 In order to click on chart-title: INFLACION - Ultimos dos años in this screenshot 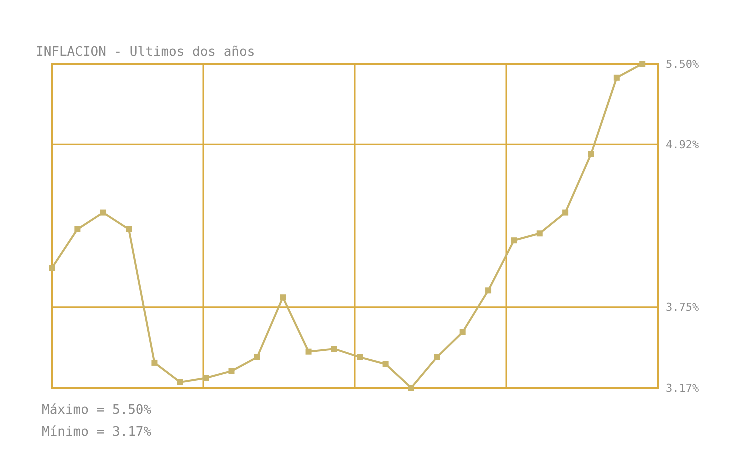, I will do `click(146, 52)`.